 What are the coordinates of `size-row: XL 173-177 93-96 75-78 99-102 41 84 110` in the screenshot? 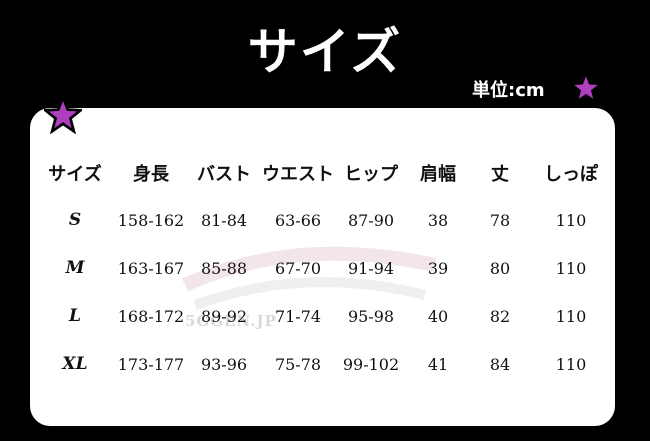 It's located at (326, 364).